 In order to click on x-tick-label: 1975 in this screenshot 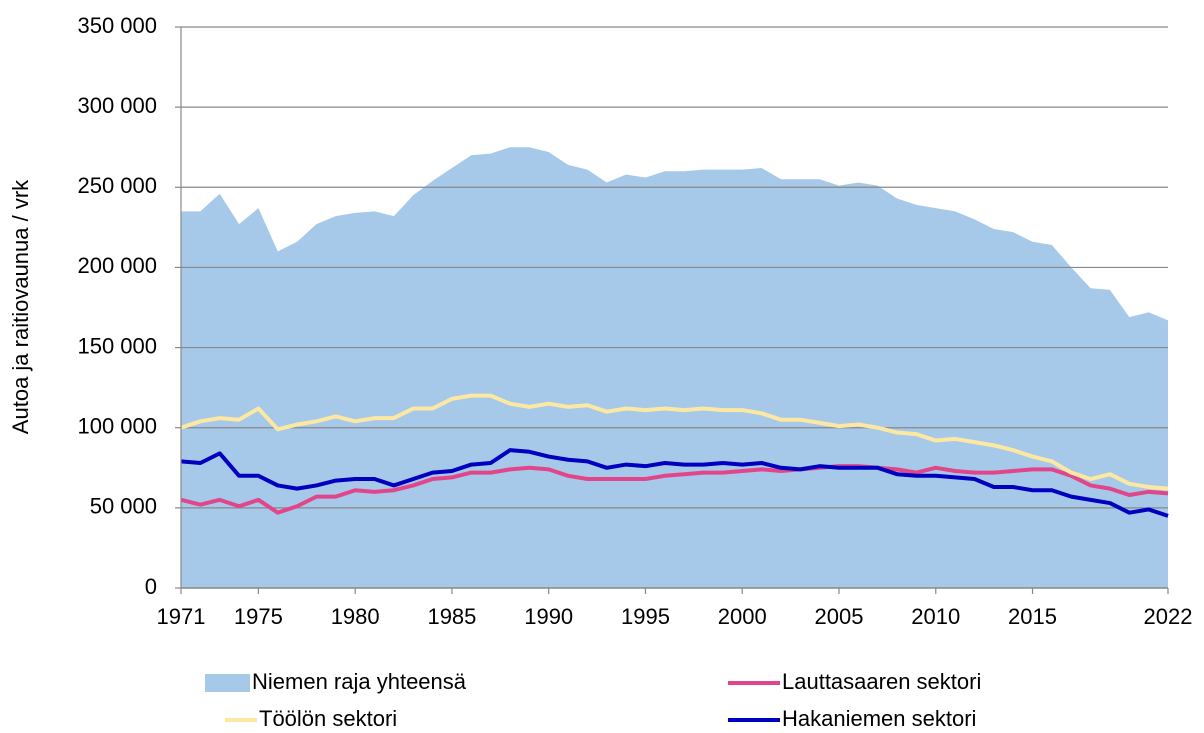, I will do `click(258, 616)`.